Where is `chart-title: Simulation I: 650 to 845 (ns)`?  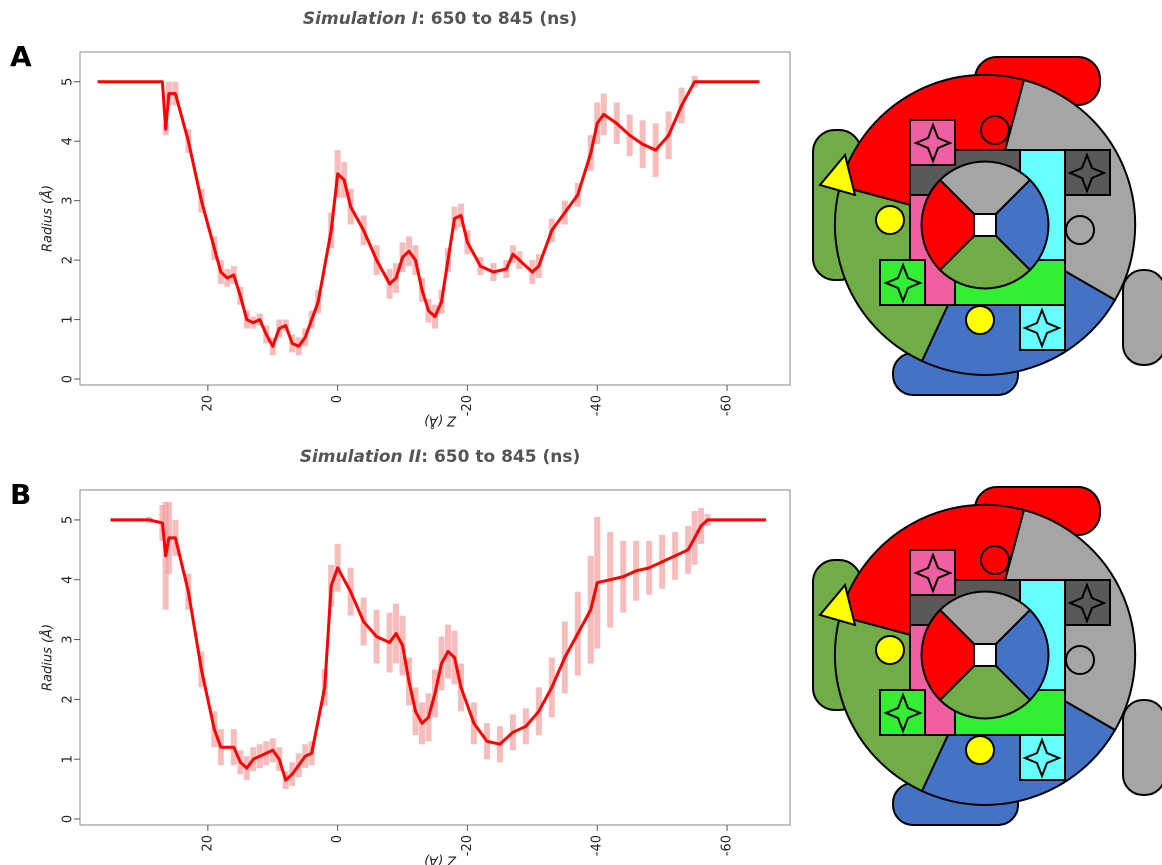 chart-title: Simulation I: 650 to 845 (ns) is located at coordinates (440, 19).